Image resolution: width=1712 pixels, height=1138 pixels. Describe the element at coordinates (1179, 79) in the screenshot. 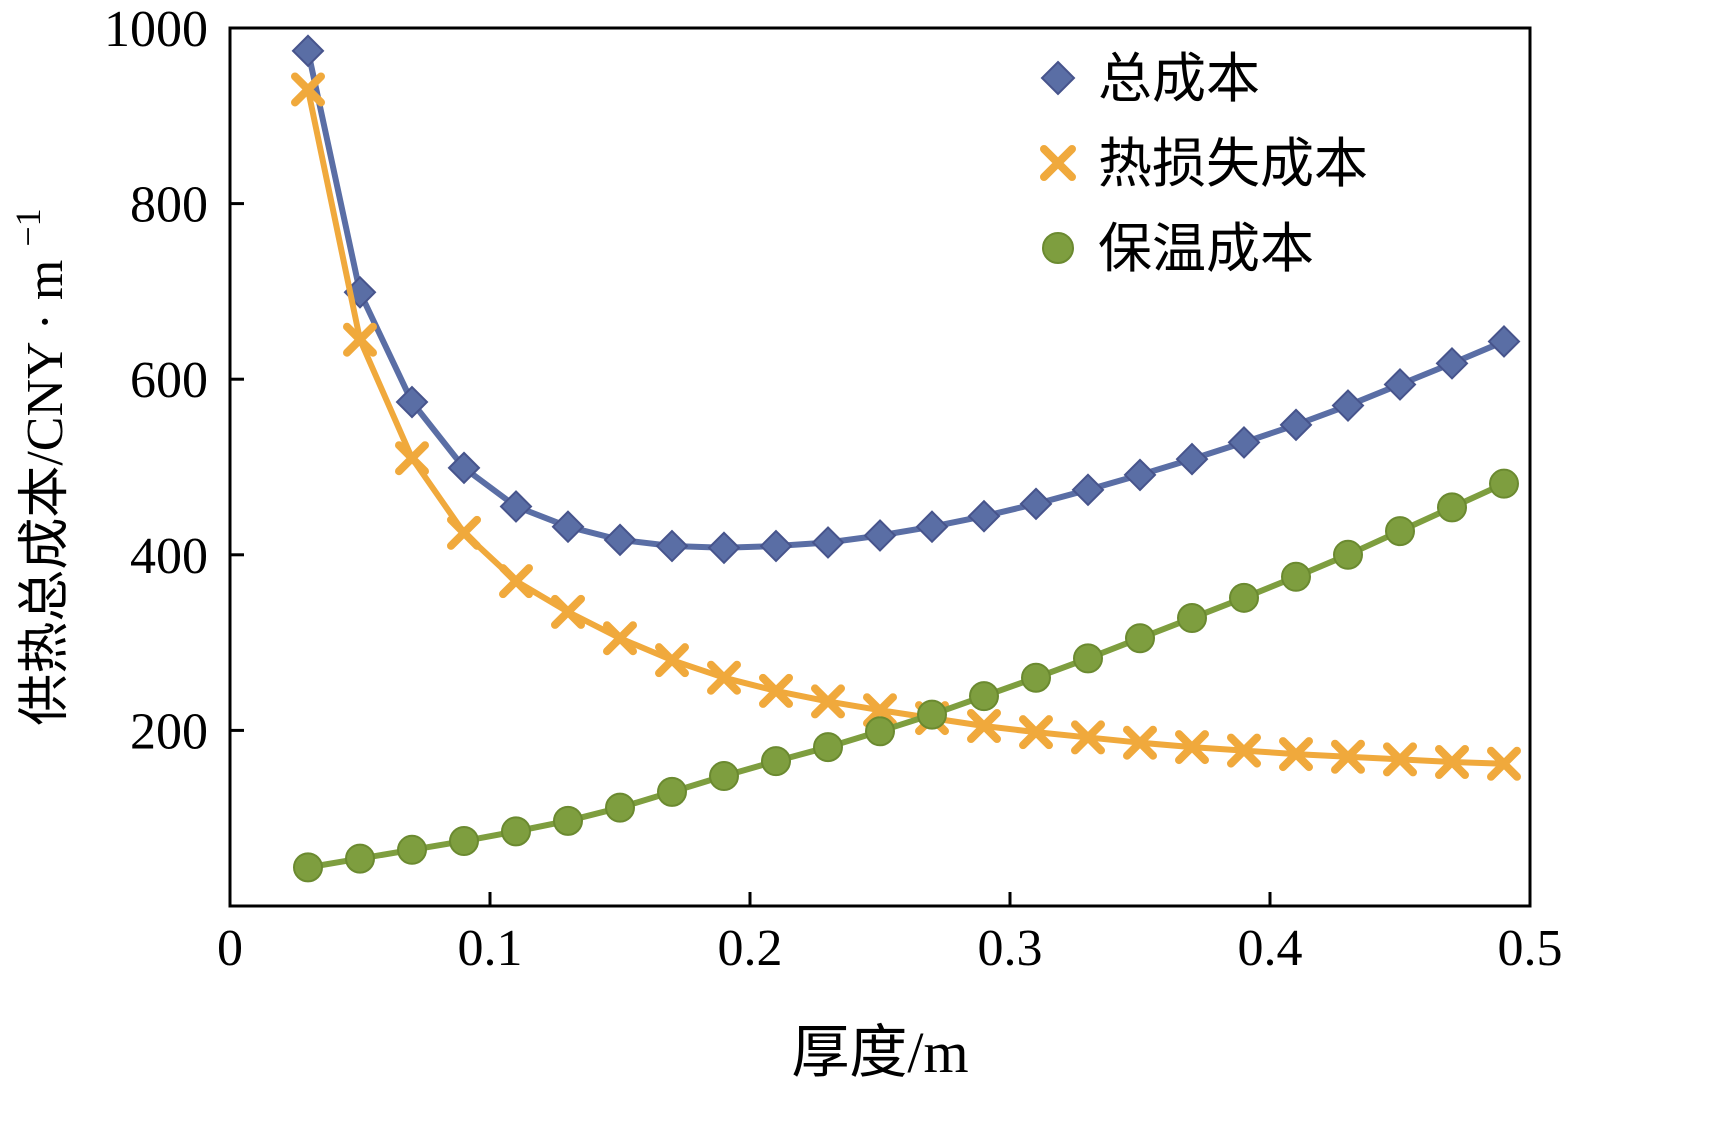

I see `legend-label-total-cost: 总成本` at that location.